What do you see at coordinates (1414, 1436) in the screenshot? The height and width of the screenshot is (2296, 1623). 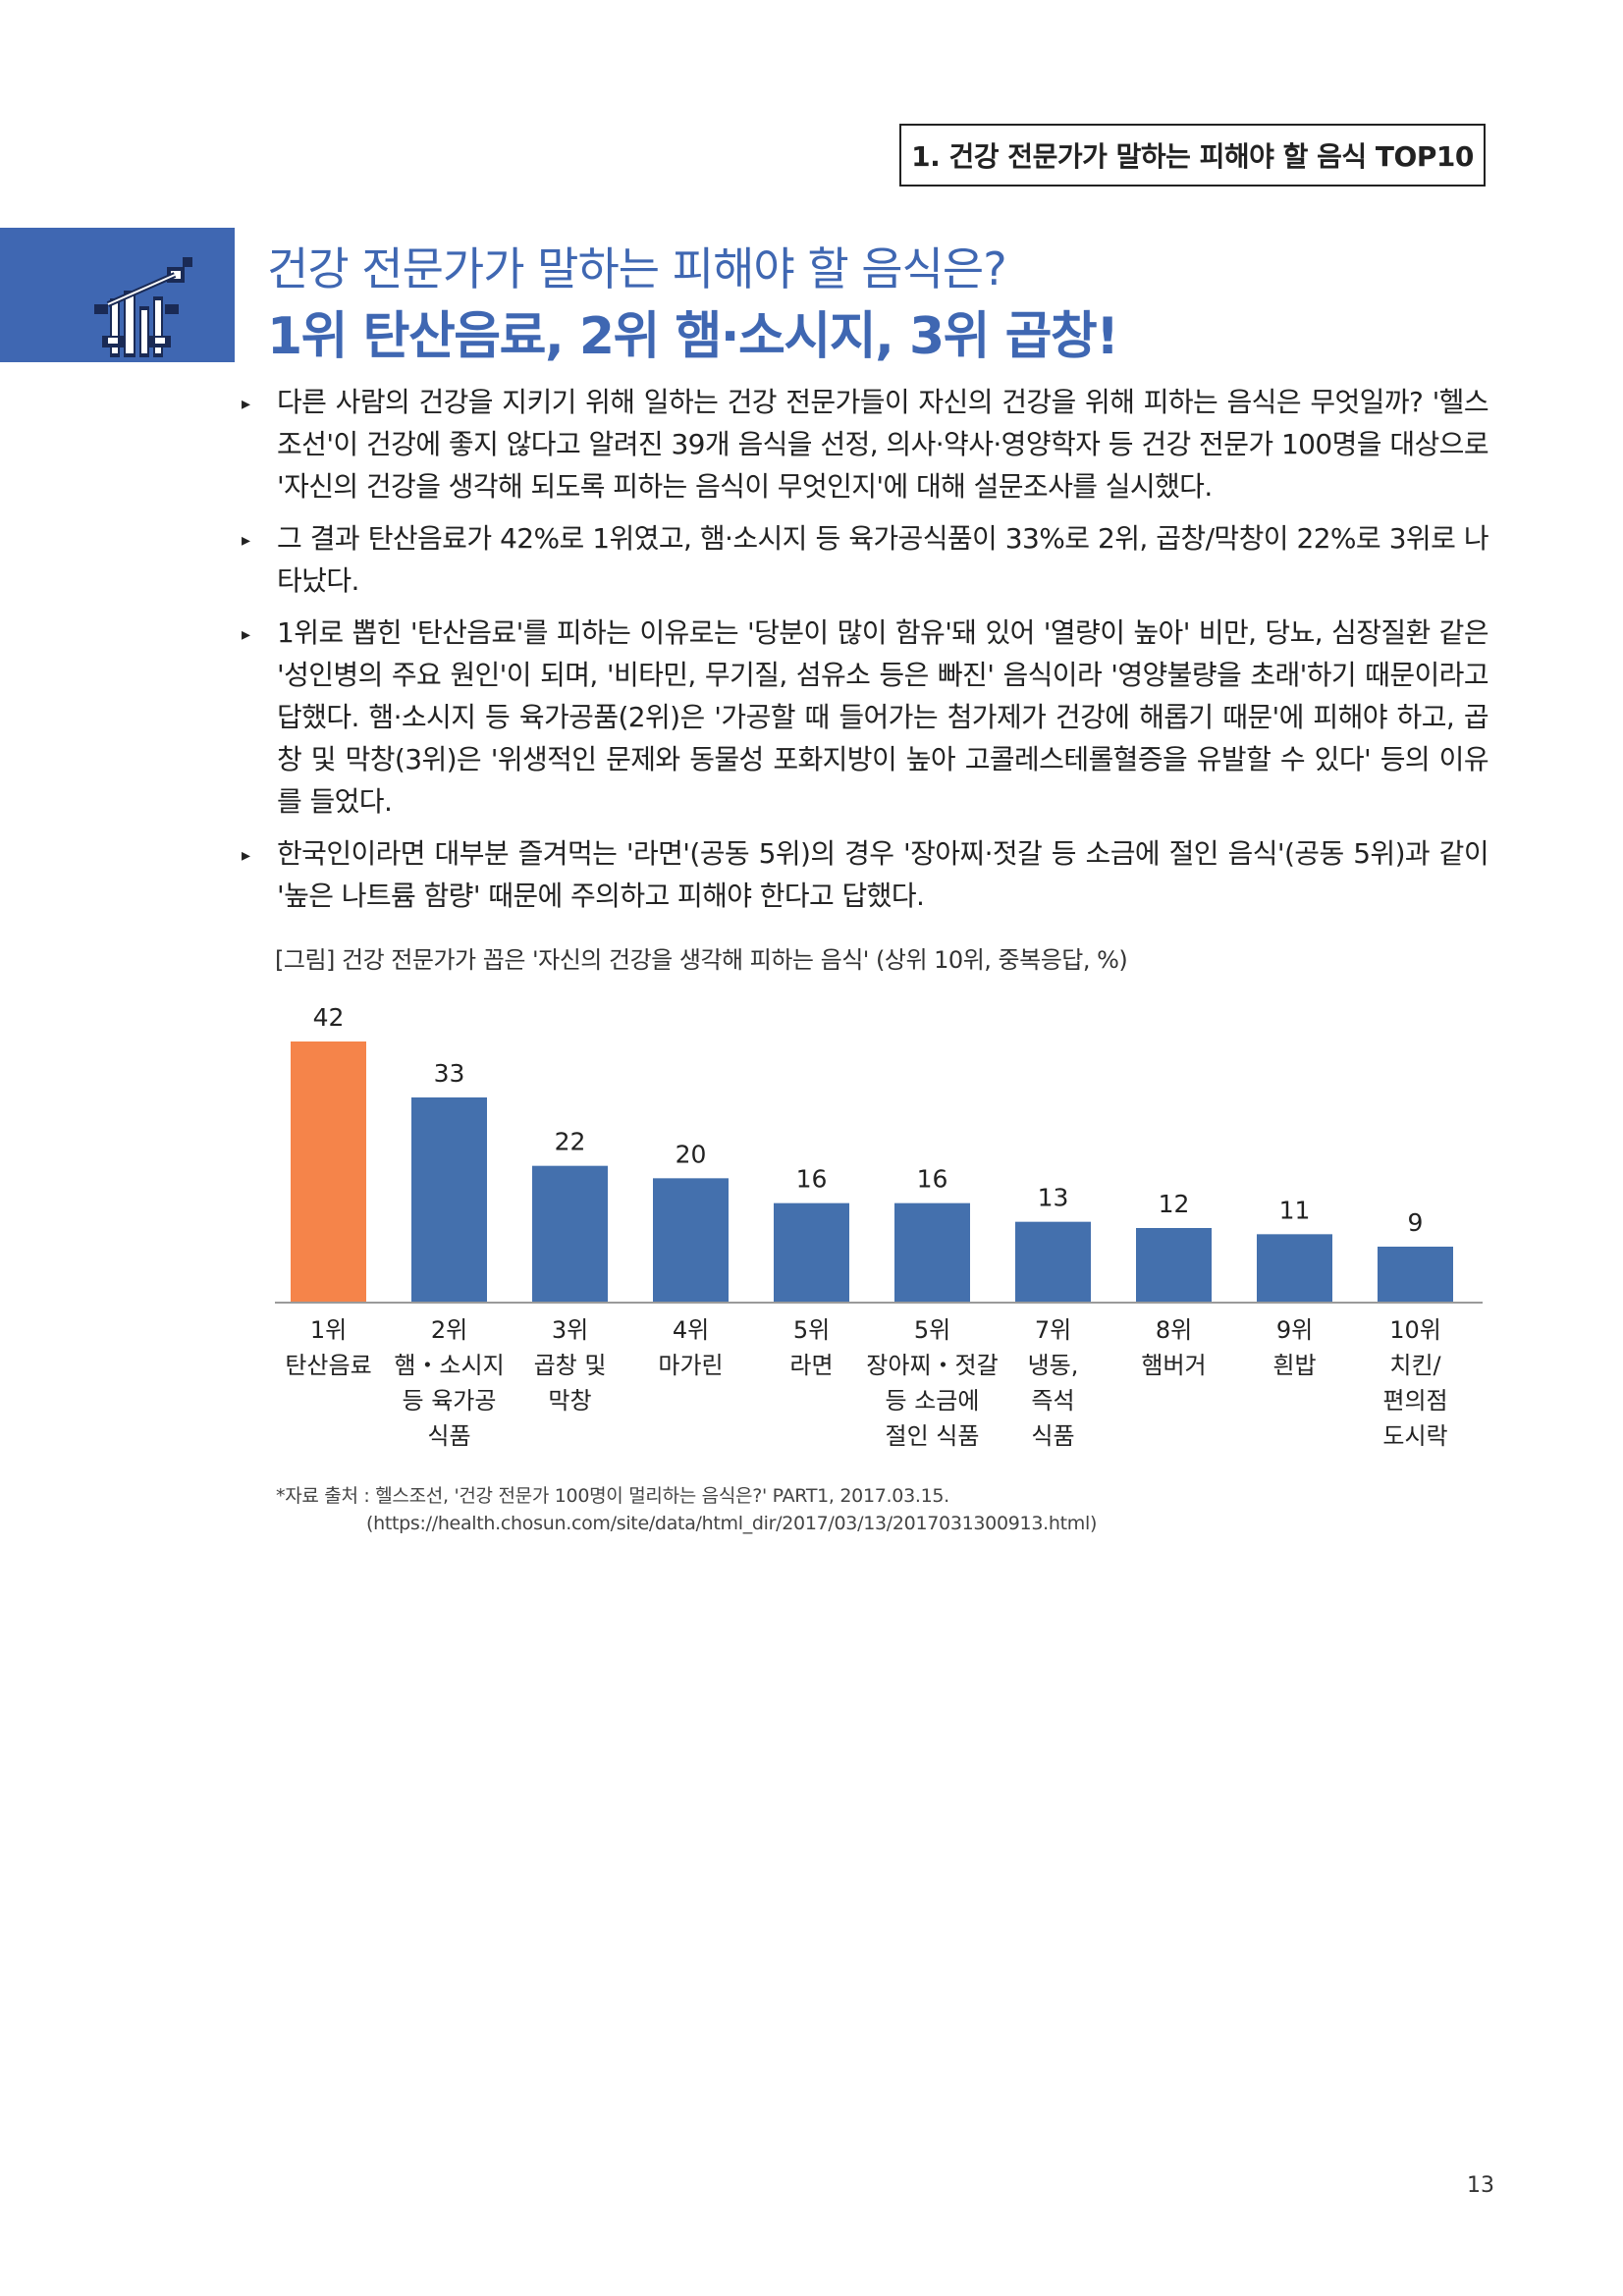 I see `category-tick-label: 도시락` at bounding box center [1414, 1436].